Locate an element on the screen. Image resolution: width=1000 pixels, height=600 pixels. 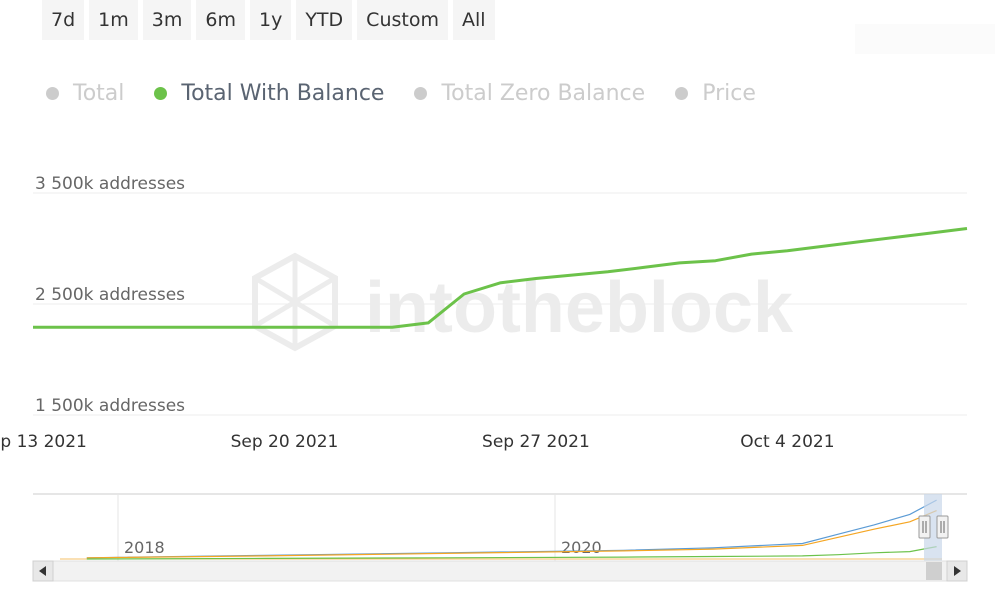
legend-label: Total Zero Balance is located at coordinates (543, 93).